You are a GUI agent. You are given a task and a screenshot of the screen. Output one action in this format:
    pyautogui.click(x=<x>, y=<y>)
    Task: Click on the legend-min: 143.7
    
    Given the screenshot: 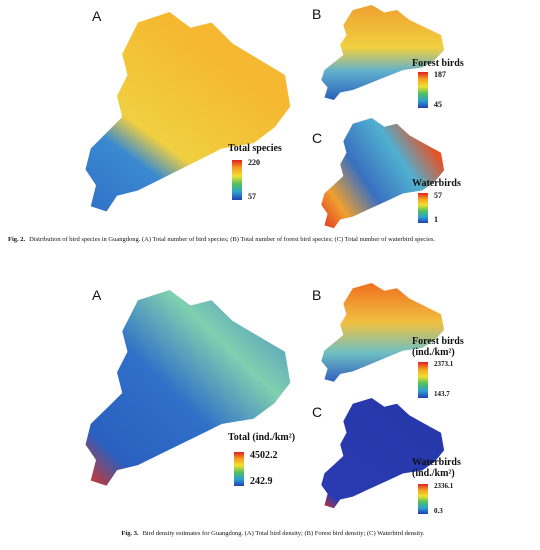 What is the action you would take?
    pyautogui.click(x=442, y=394)
    